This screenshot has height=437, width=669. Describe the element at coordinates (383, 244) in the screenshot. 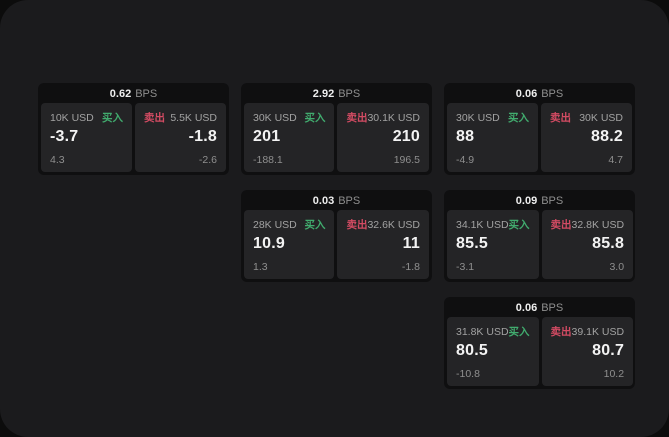

I see `sell-panel: 卖出 32.6K USD 11 -1.8` at that location.